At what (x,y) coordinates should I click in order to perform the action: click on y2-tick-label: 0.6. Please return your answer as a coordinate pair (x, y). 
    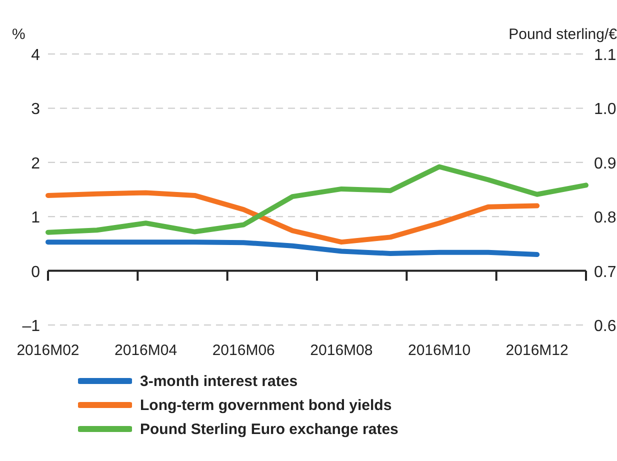
    Looking at the image, I should click on (605, 326).